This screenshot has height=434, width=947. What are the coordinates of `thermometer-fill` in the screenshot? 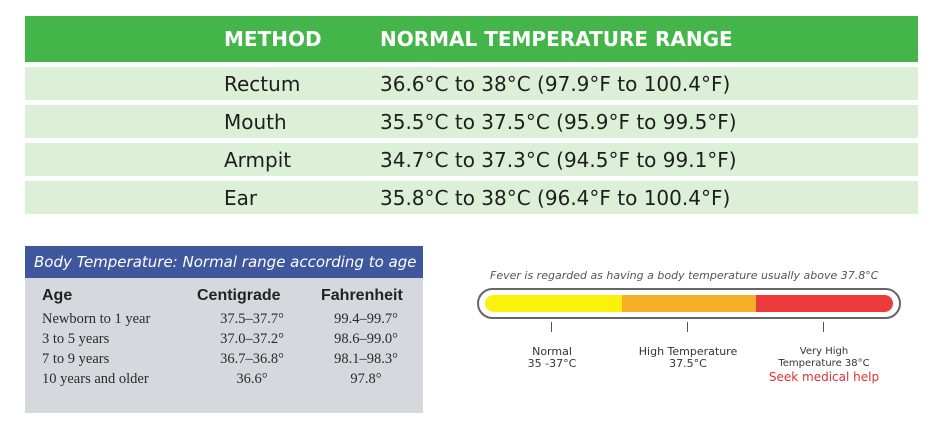 It's located at (689, 303).